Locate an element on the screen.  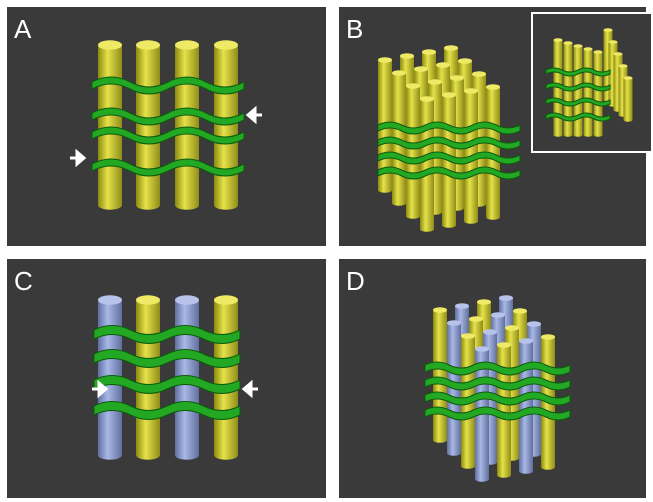
panel-label: C is located at coordinates (23, 281).